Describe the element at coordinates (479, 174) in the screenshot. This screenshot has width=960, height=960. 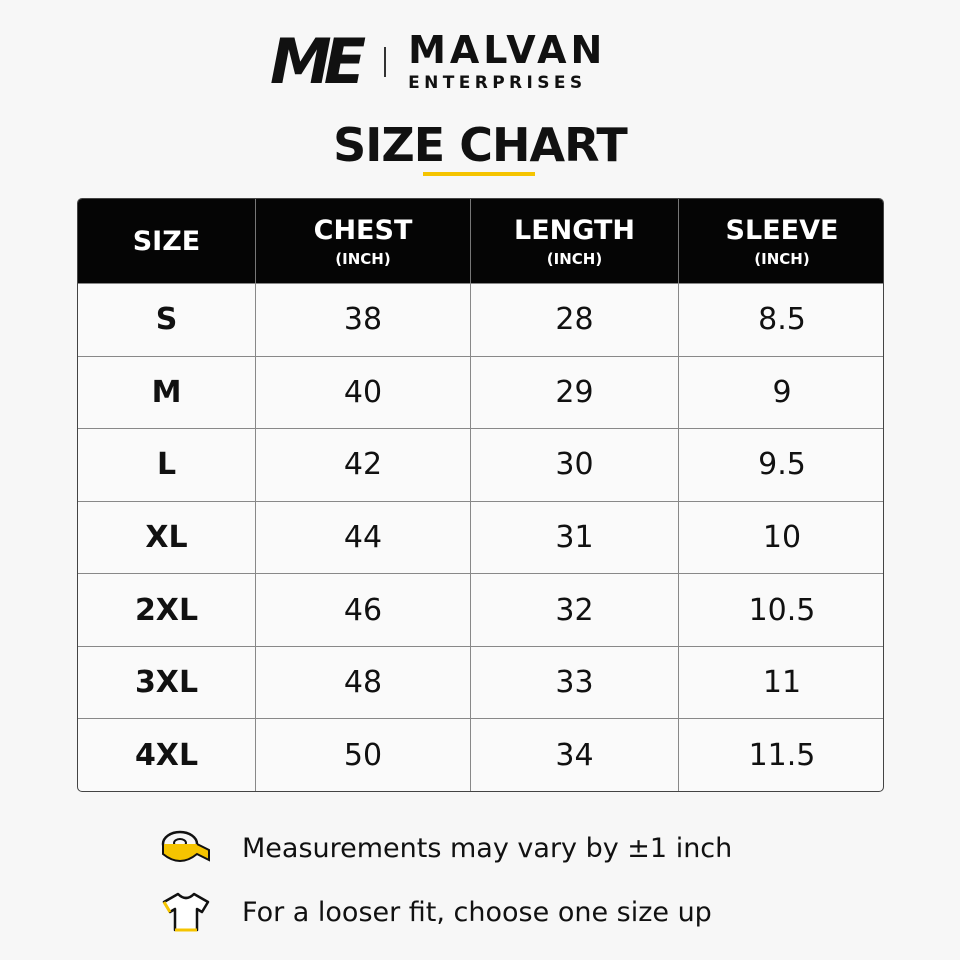
I see `title-underline` at that location.